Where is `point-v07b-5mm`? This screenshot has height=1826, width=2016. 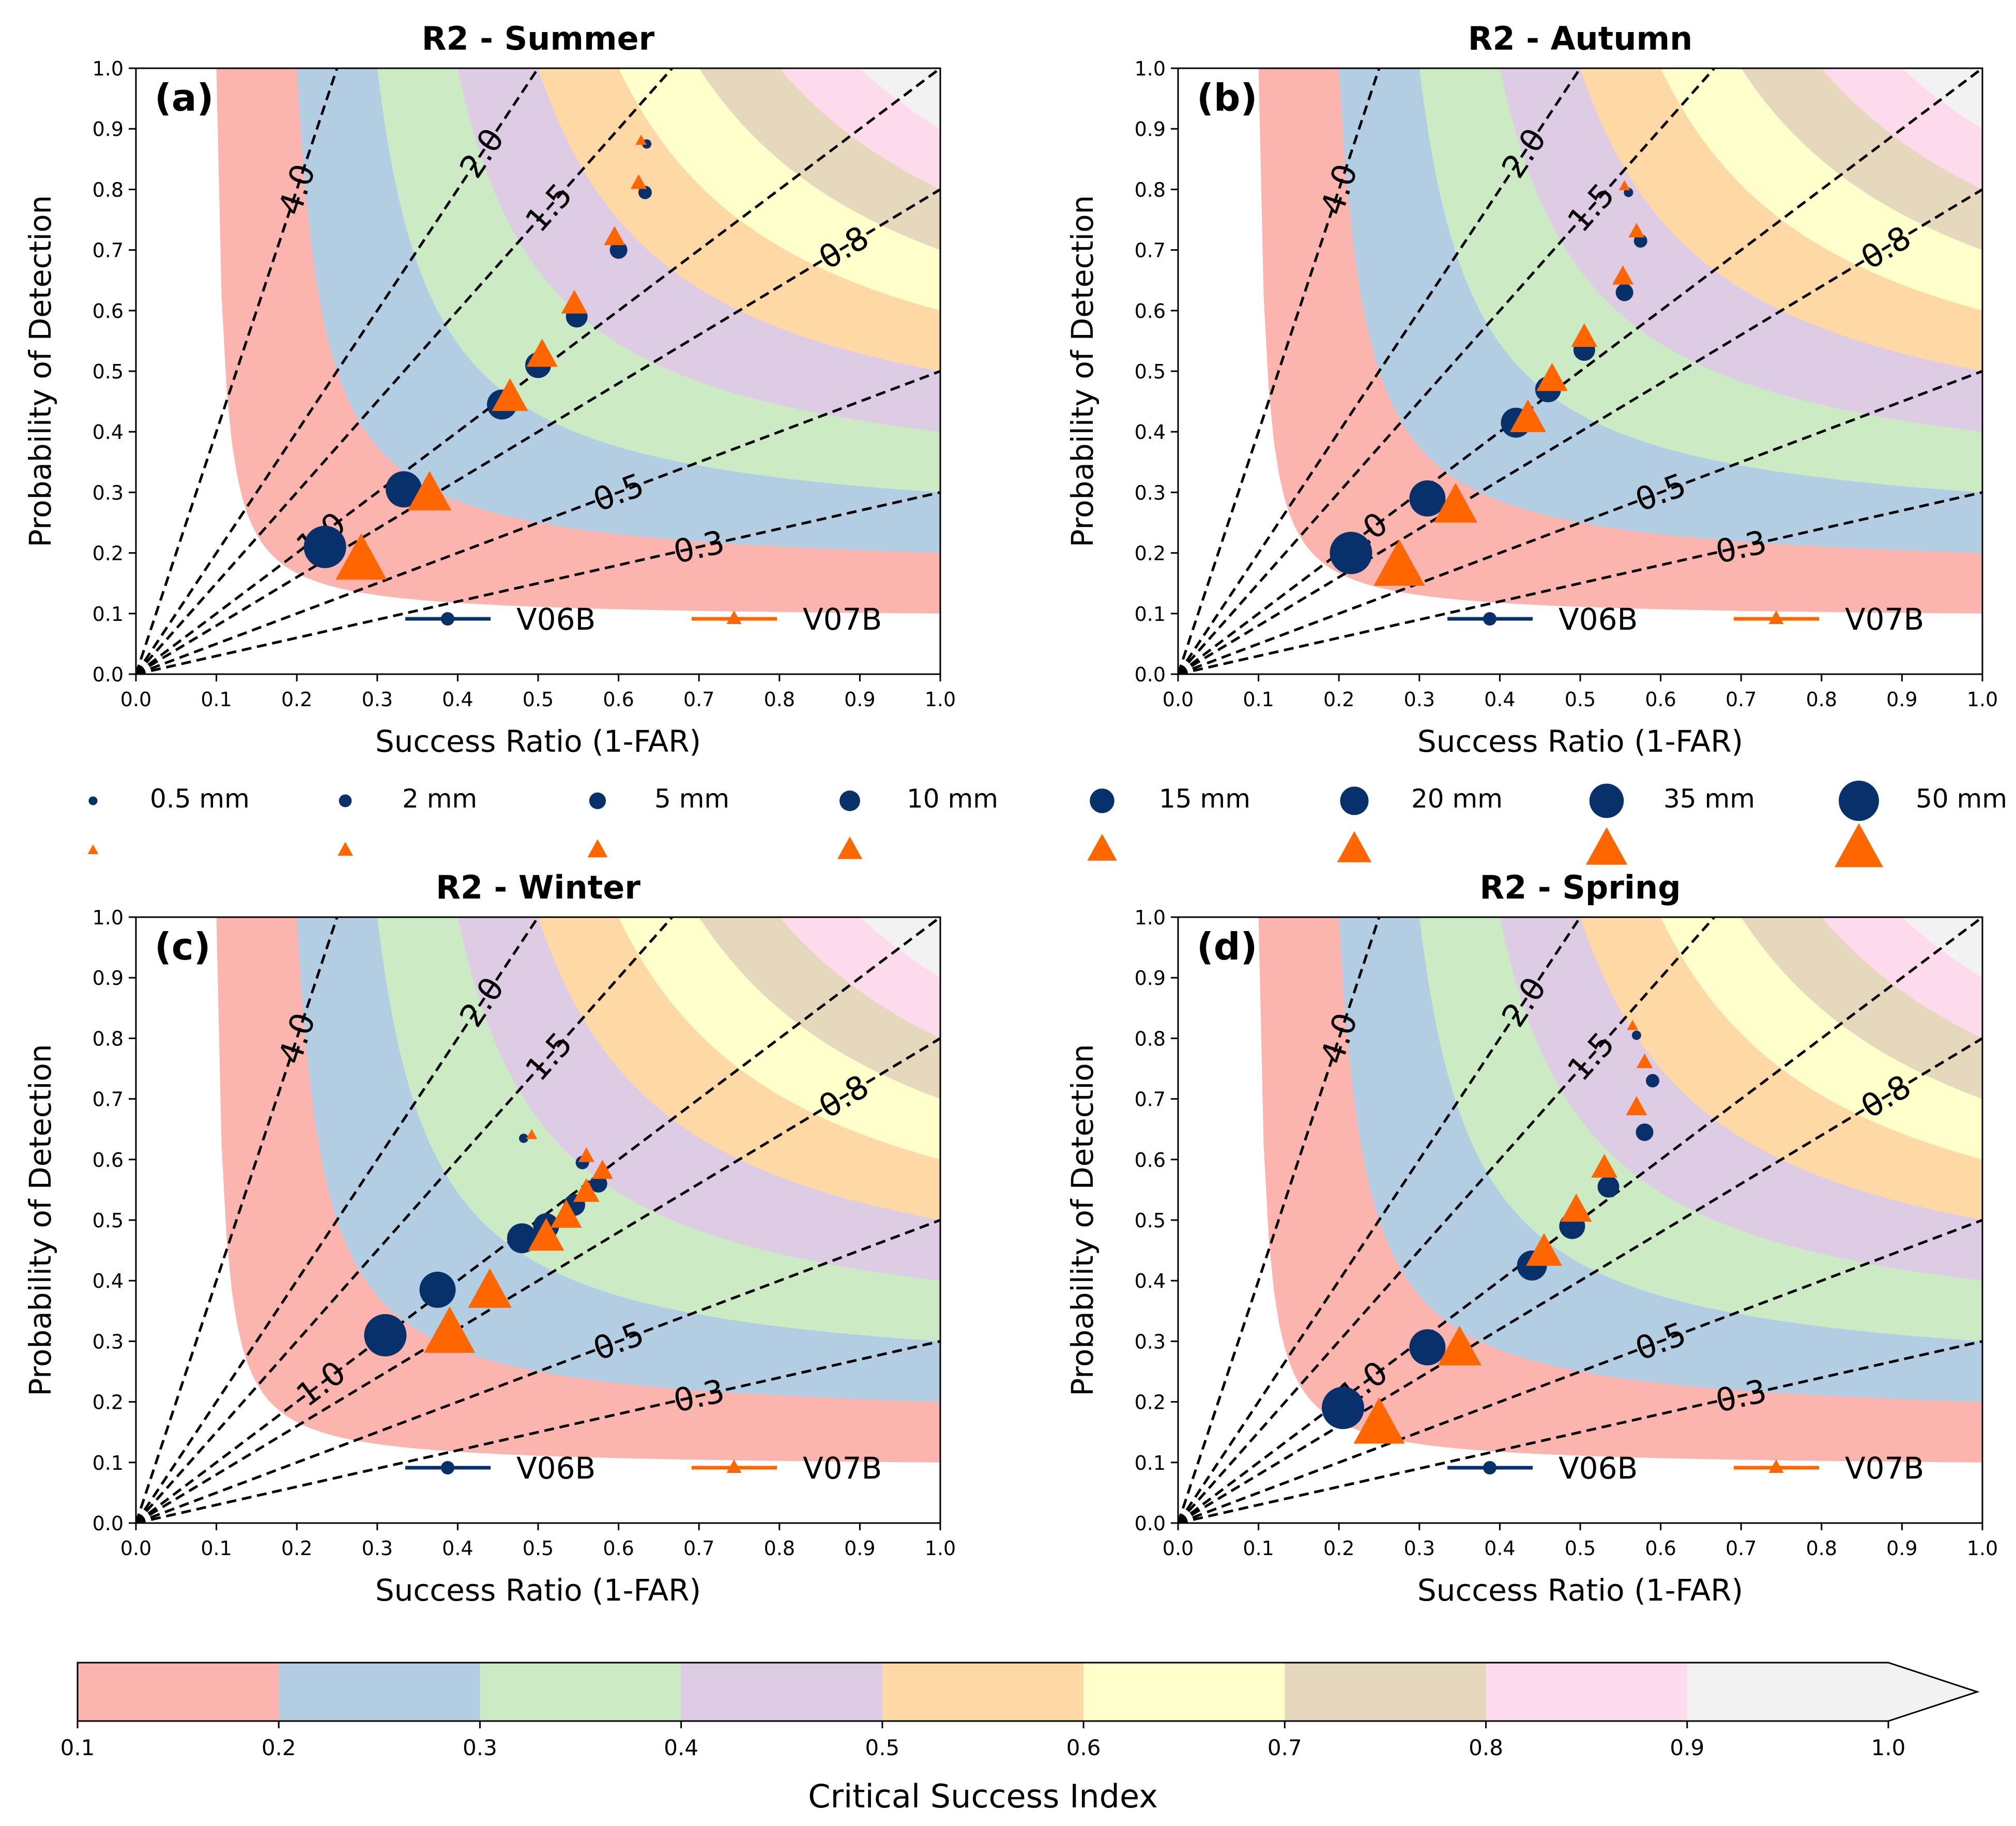 point-v07b-5mm is located at coordinates (1636, 1106).